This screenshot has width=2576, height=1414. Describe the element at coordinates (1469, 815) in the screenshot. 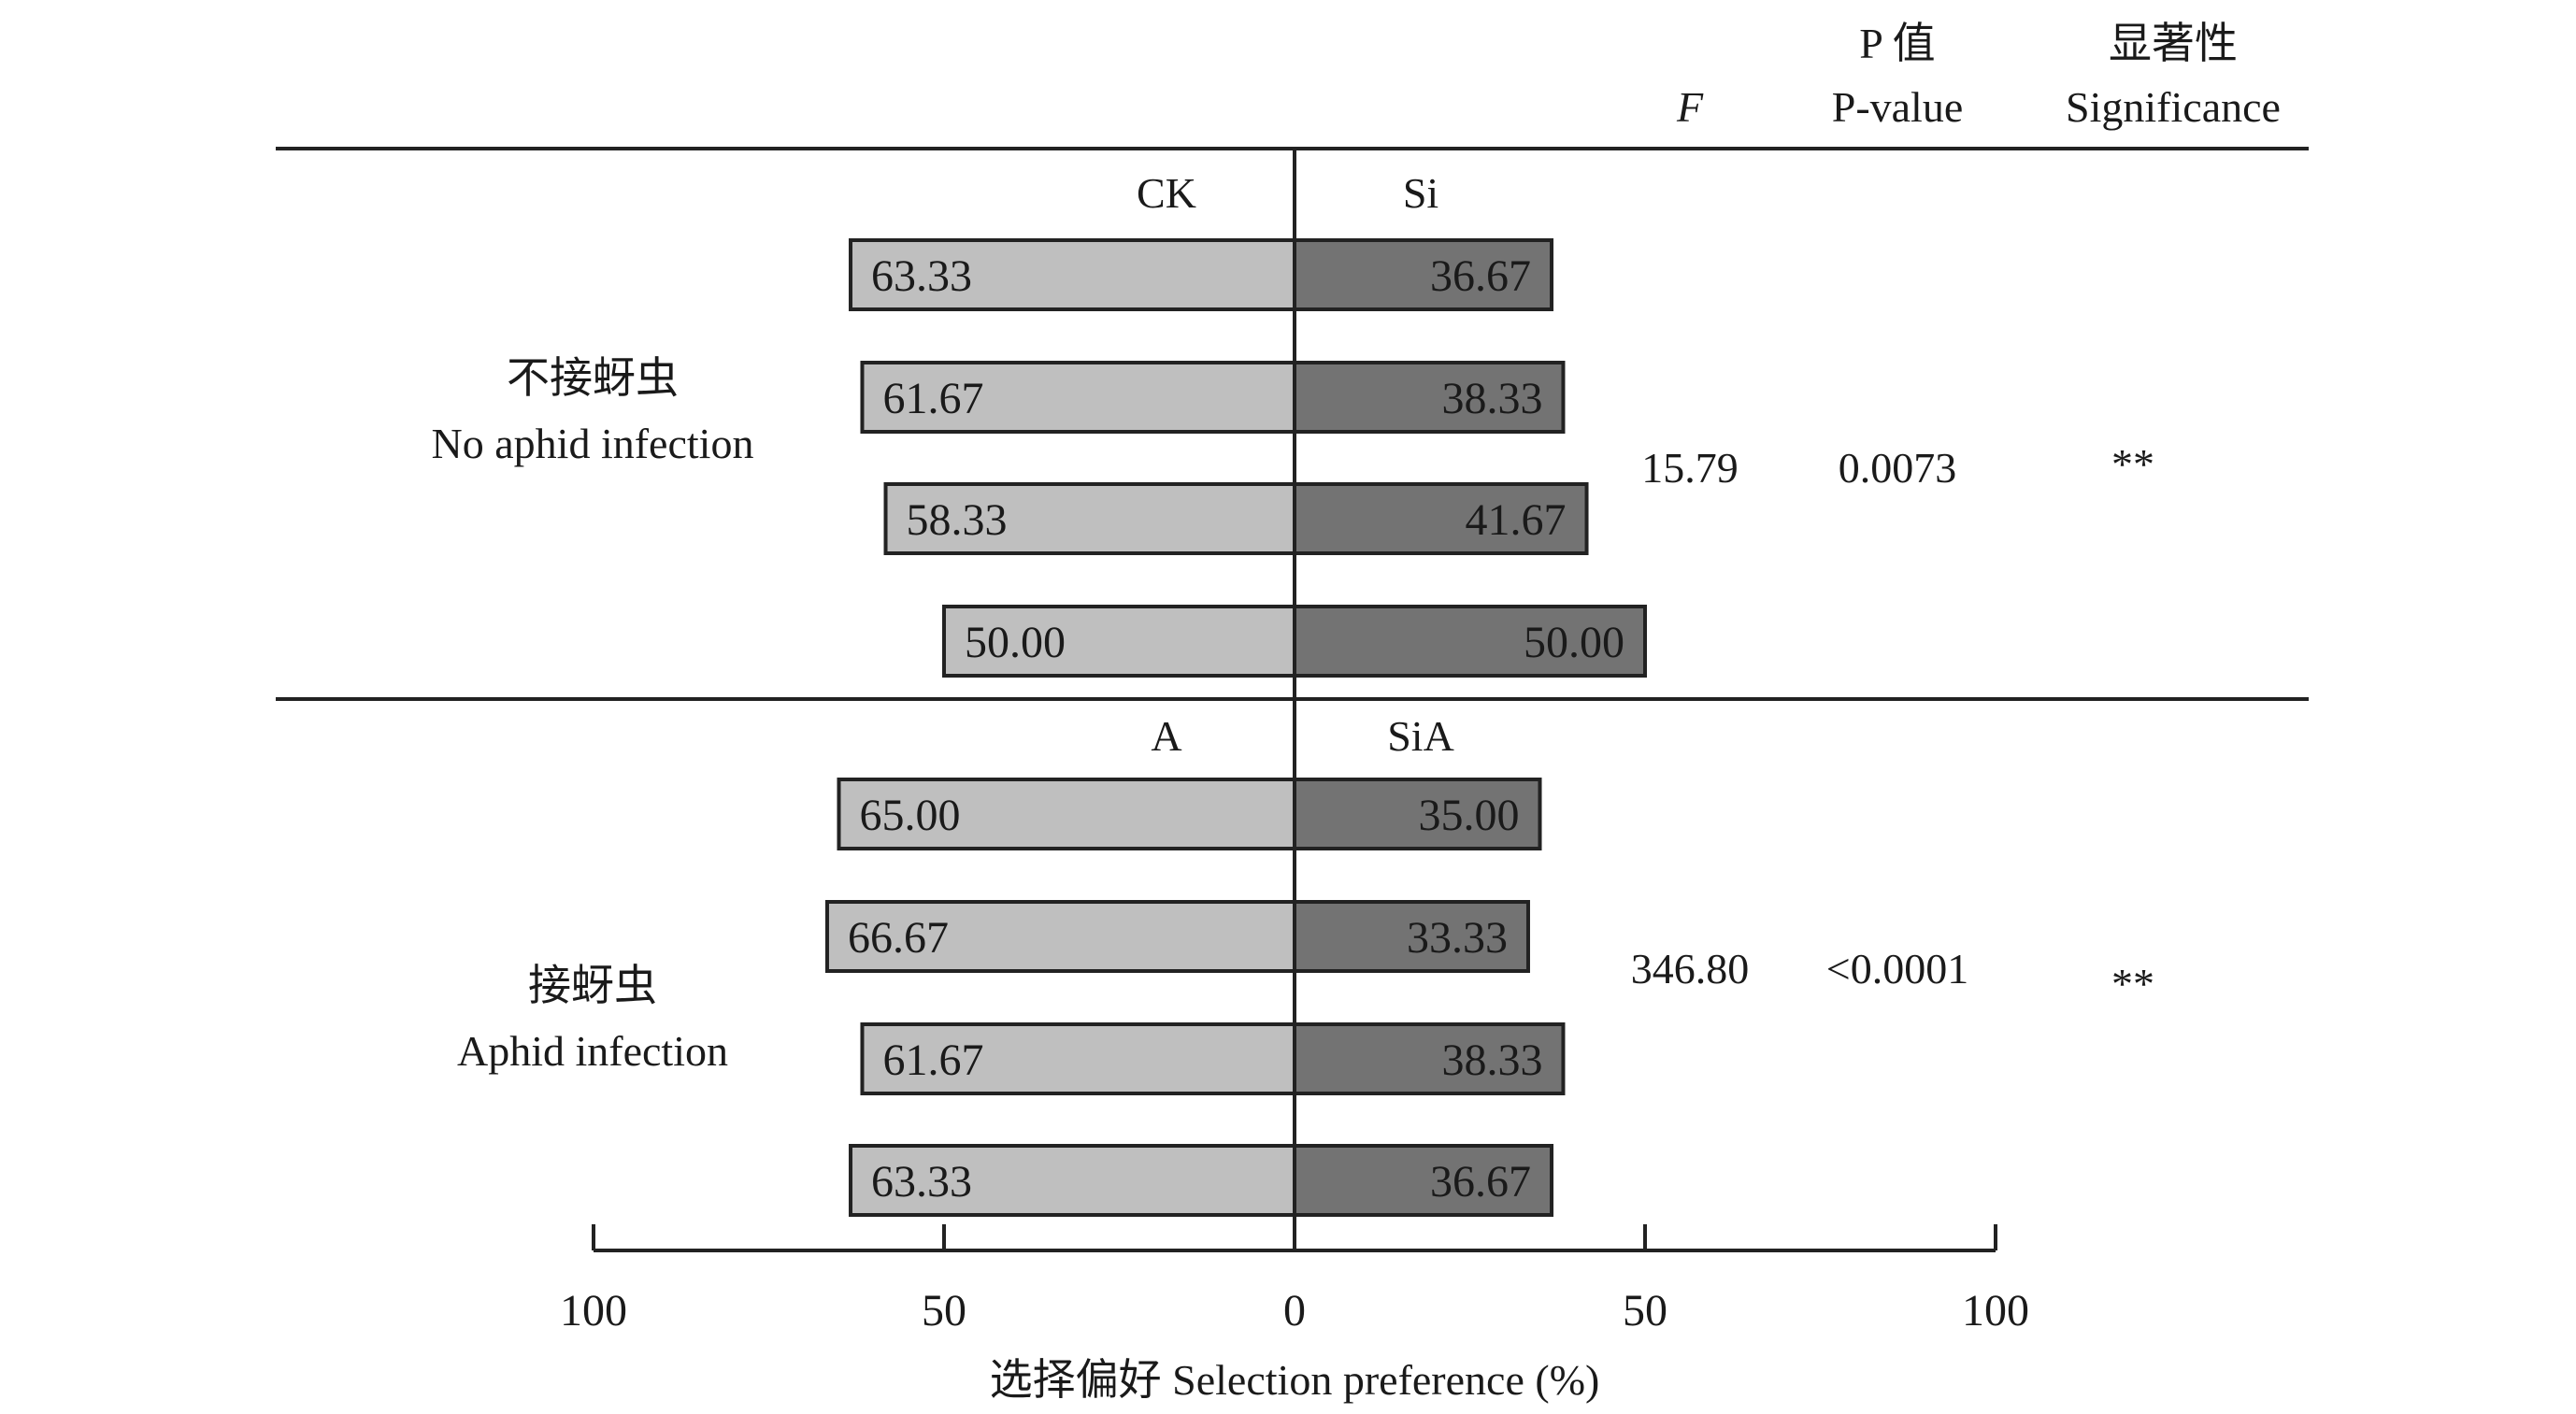

I see `bar-label-right-g2-1: 35.00` at that location.